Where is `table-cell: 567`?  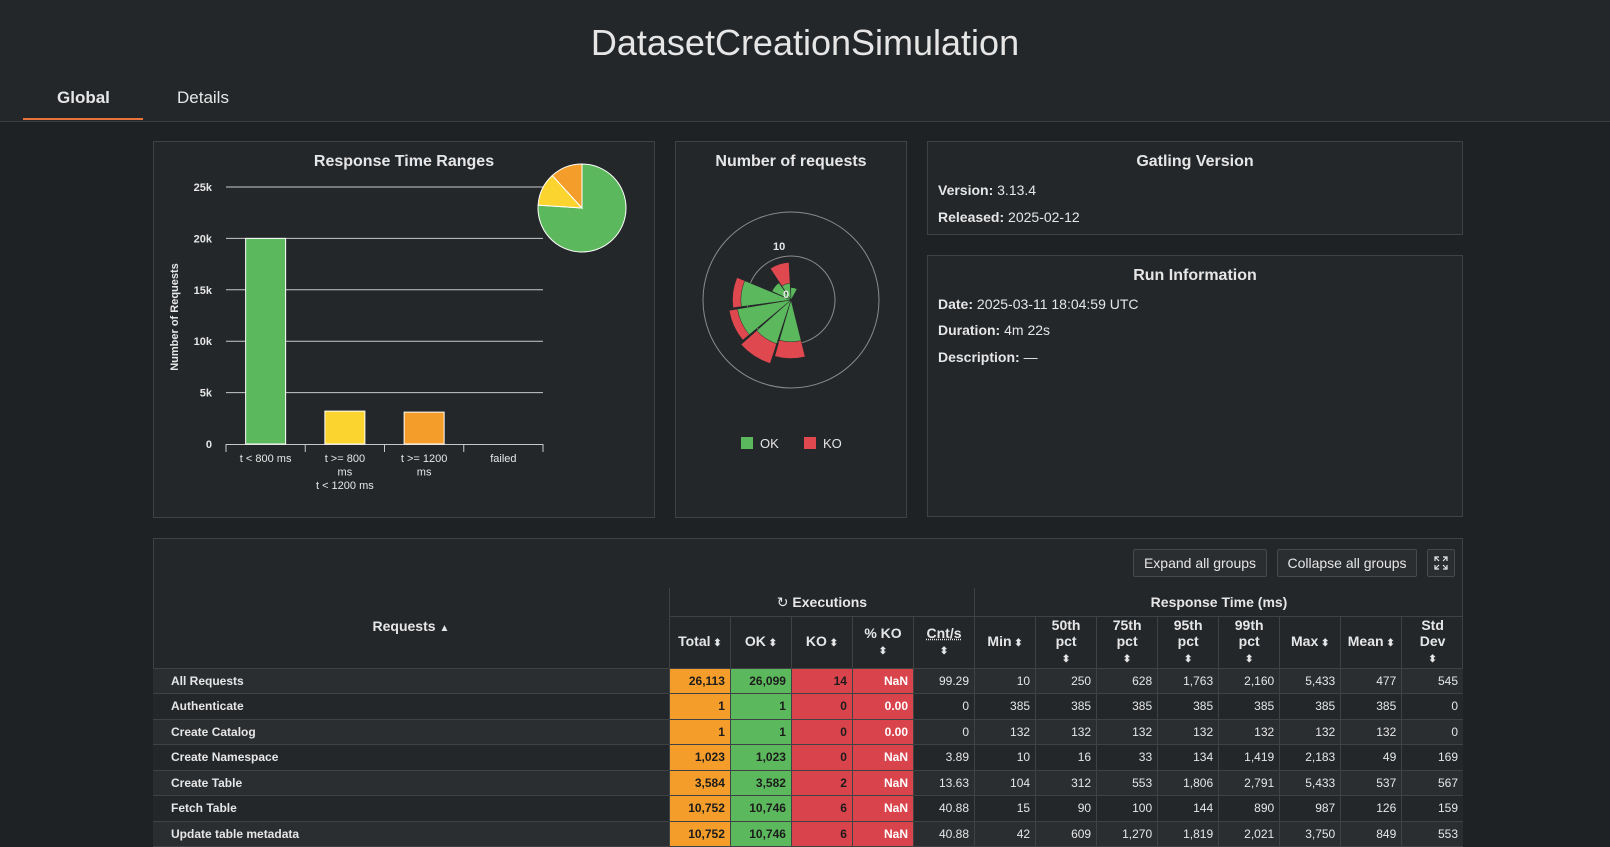 table-cell: 567 is located at coordinates (1432, 783).